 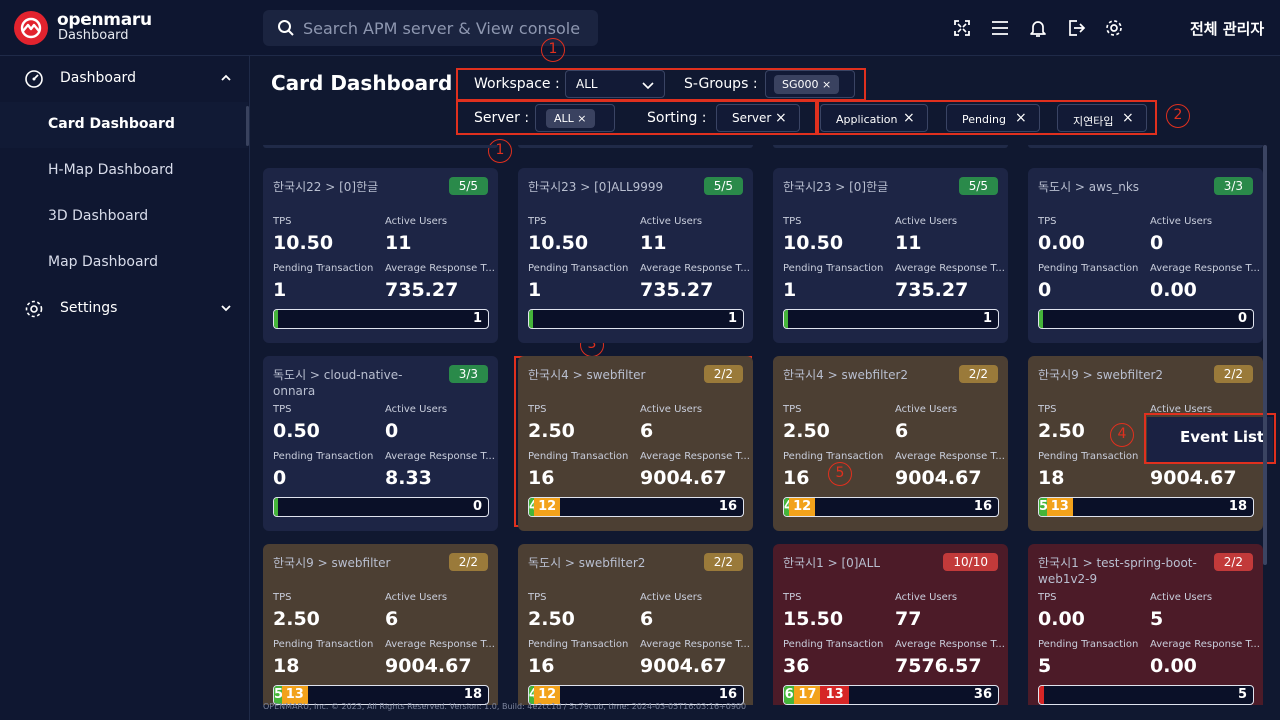 I want to click on event-list-button: Event List, so click(x=1210, y=439).